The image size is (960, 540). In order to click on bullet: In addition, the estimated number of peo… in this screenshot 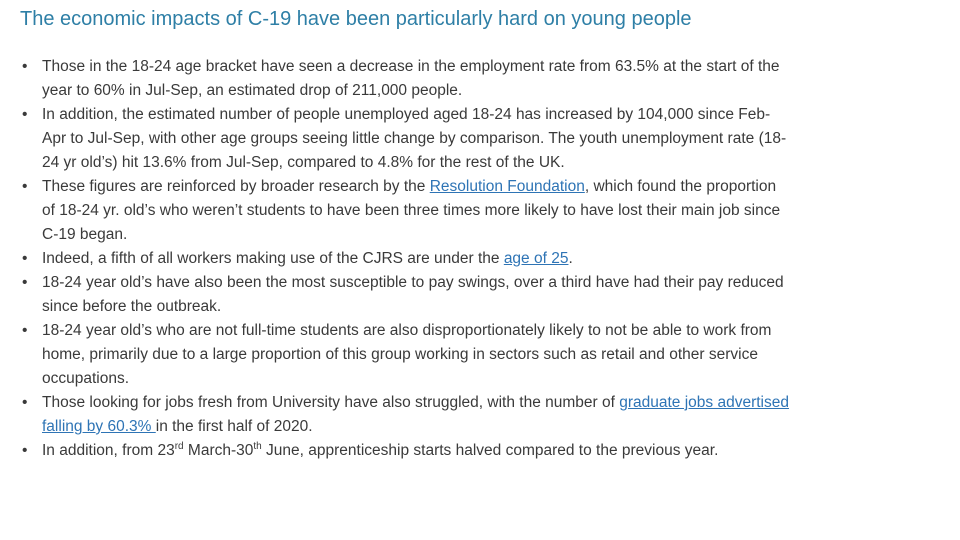, I will do `click(405, 139)`.